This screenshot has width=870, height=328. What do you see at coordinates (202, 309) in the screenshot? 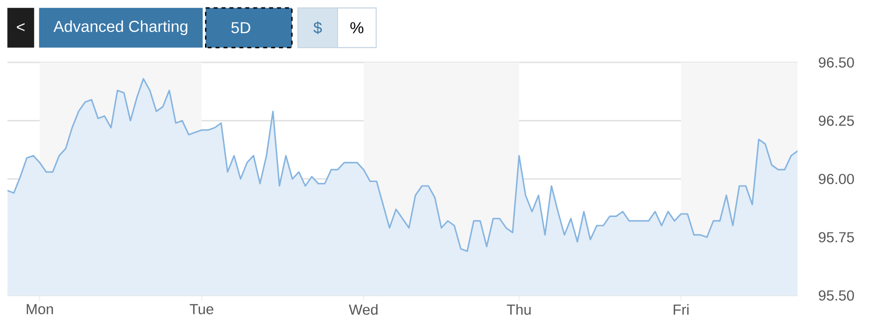
I see `x-tick-label: Tue` at bounding box center [202, 309].